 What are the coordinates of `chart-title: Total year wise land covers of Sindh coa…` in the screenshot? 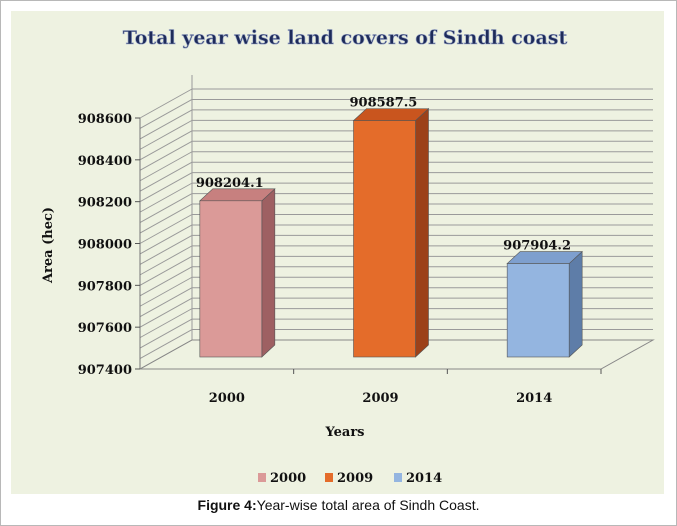 It's located at (345, 38).